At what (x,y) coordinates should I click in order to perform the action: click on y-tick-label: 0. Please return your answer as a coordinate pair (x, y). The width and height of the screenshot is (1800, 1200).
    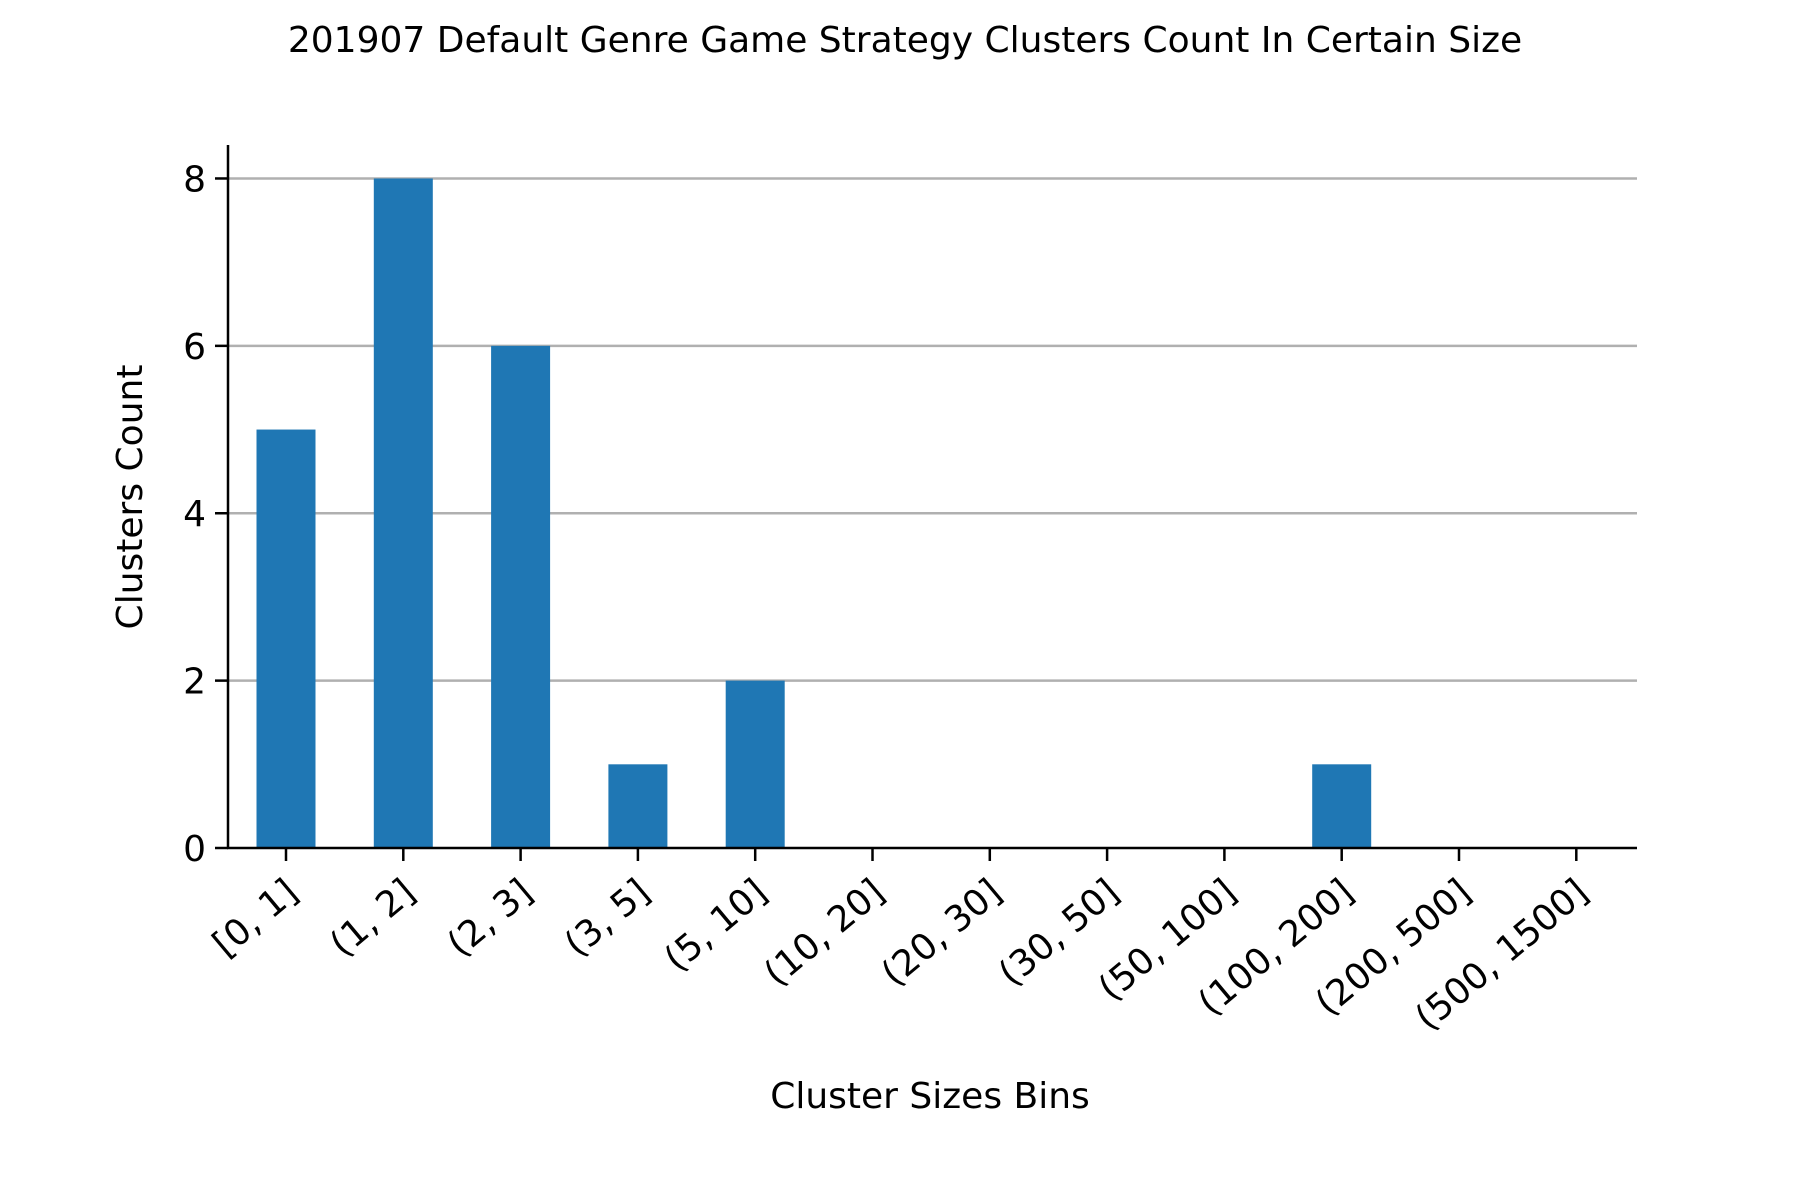
    Looking at the image, I should click on (194, 849).